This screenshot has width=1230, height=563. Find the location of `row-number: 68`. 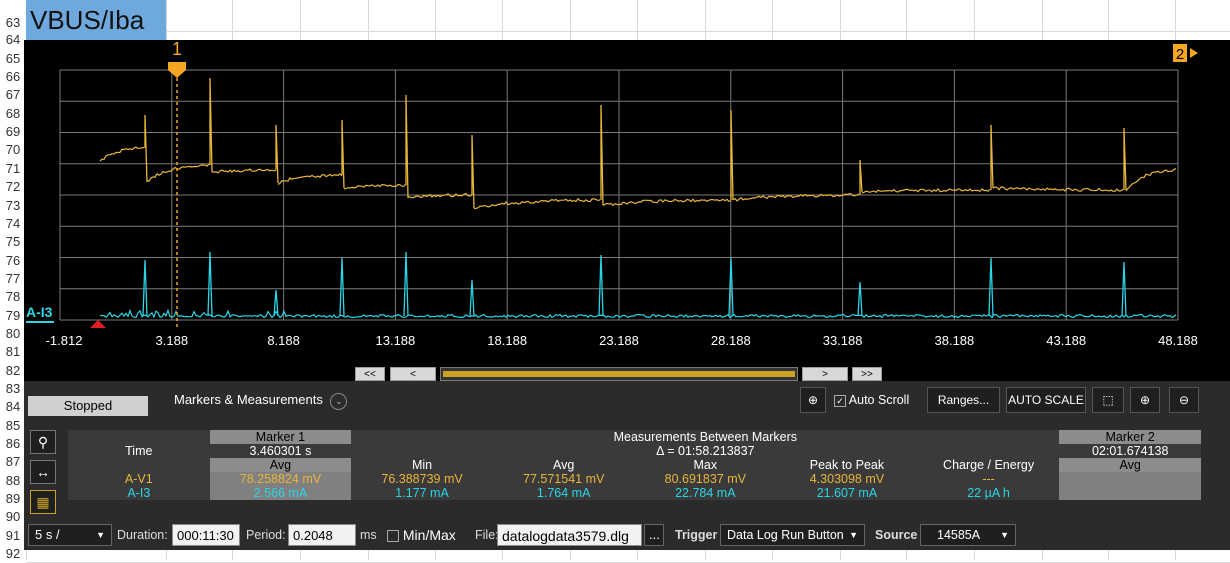

row-number: 68 is located at coordinates (13, 113).